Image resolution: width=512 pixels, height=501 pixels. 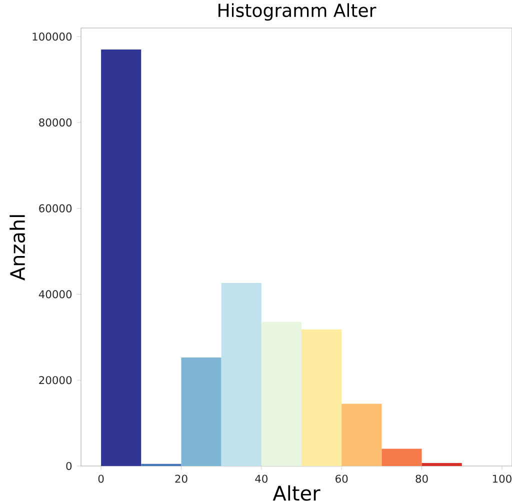 What do you see at coordinates (18, 248) in the screenshot?
I see `y-axis-title: Anzahl` at bounding box center [18, 248].